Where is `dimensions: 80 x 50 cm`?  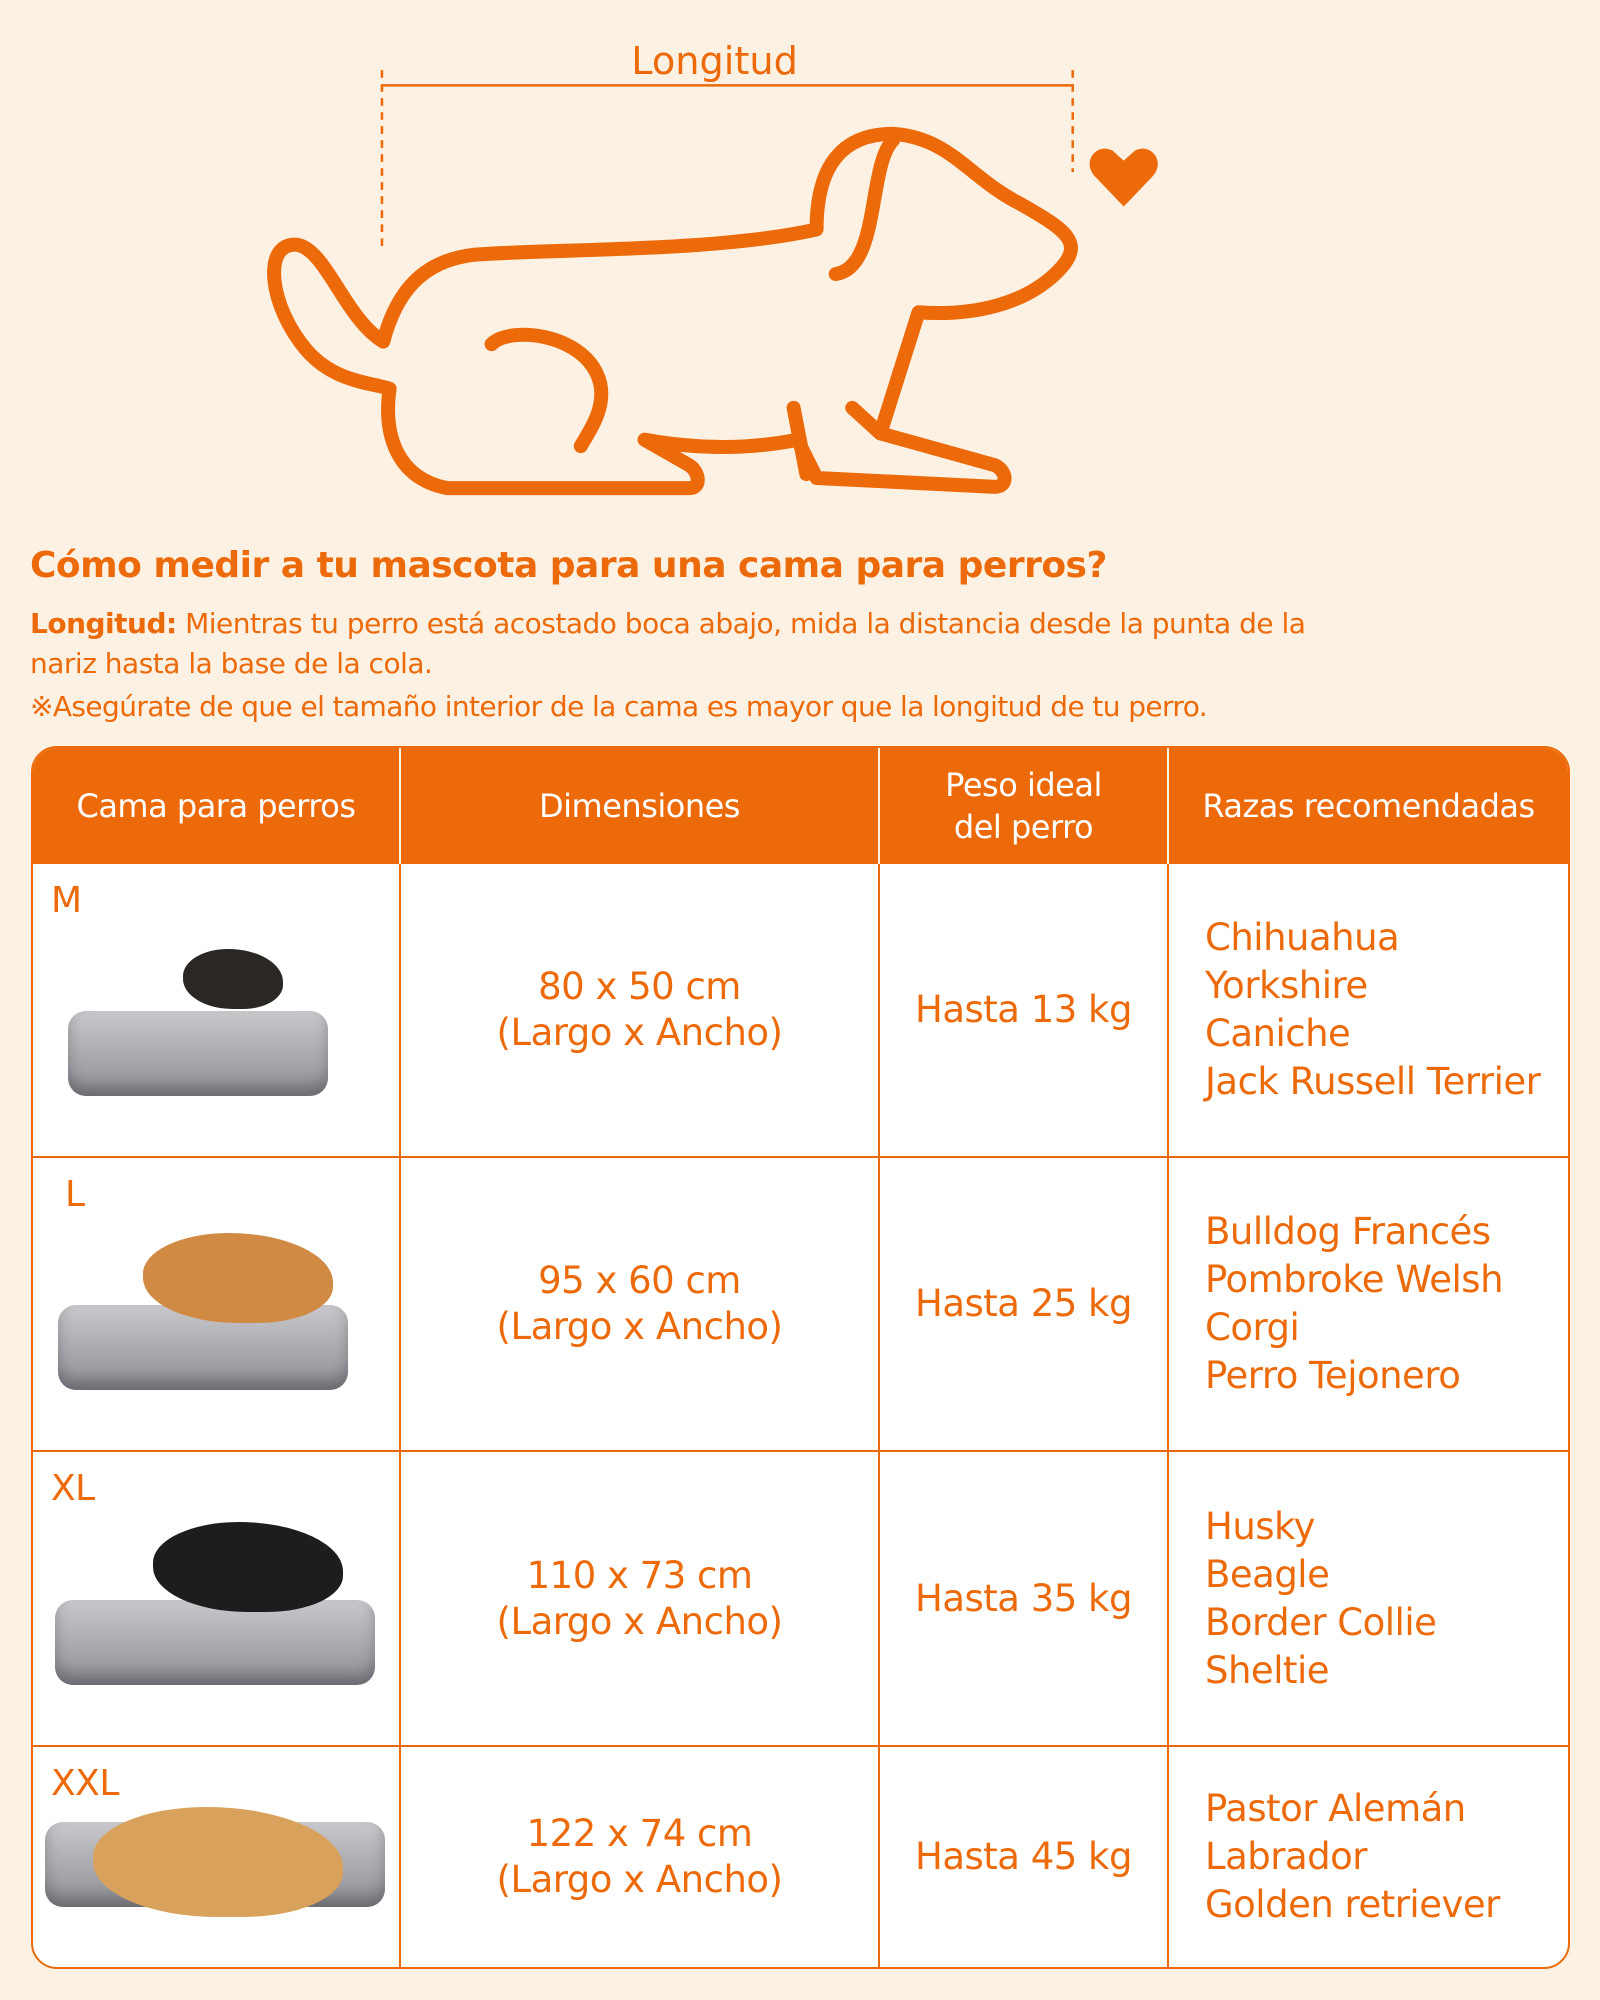
dimensions: 80 x 50 cm is located at coordinates (639, 986).